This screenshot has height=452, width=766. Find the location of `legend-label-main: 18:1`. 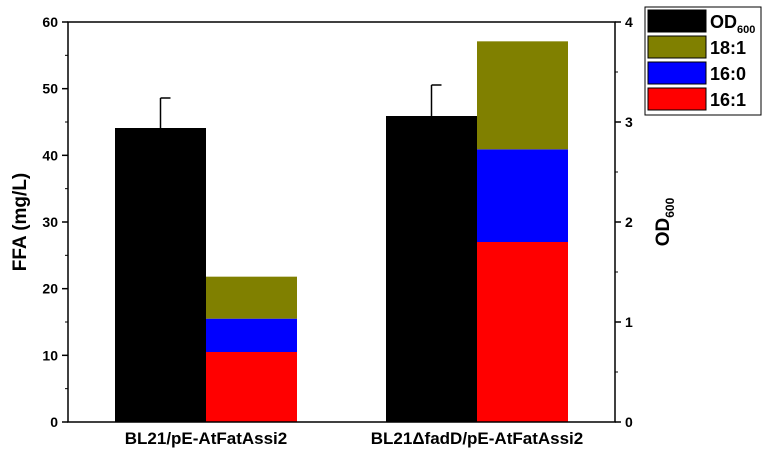

legend-label-main: 18:1 is located at coordinates (728, 48).